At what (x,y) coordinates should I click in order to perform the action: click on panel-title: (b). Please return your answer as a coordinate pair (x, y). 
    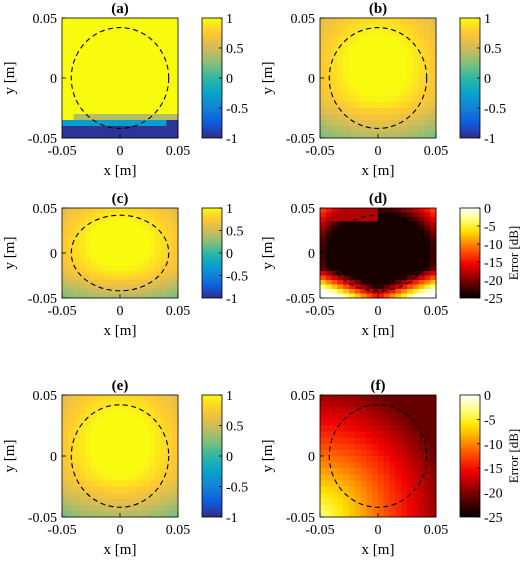
    Looking at the image, I should click on (378, 9).